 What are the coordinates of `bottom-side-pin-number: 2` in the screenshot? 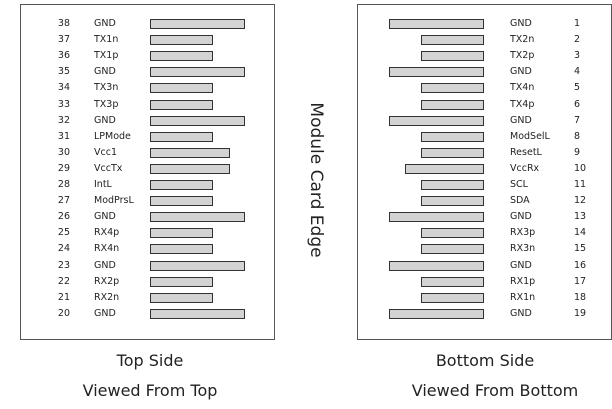 It's located at (577, 40).